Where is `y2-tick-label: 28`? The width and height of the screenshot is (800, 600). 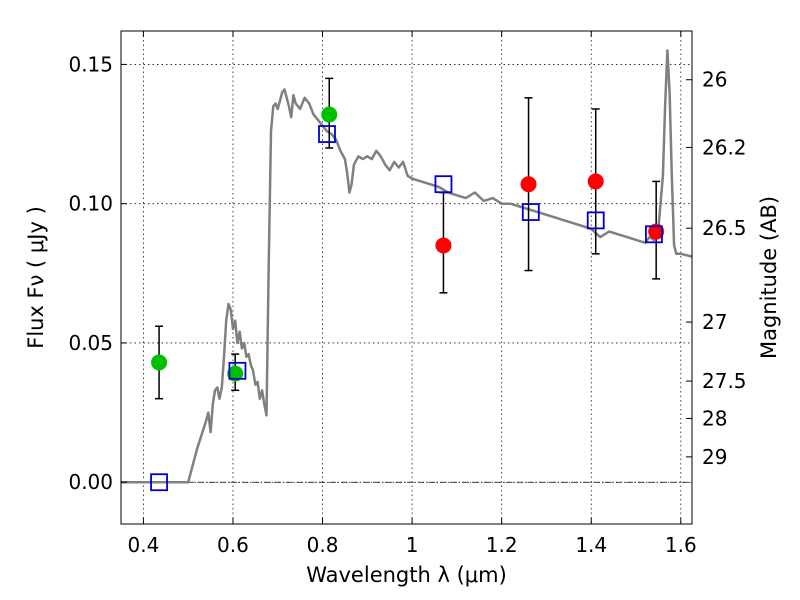 y2-tick-label: 28 is located at coordinates (714, 418).